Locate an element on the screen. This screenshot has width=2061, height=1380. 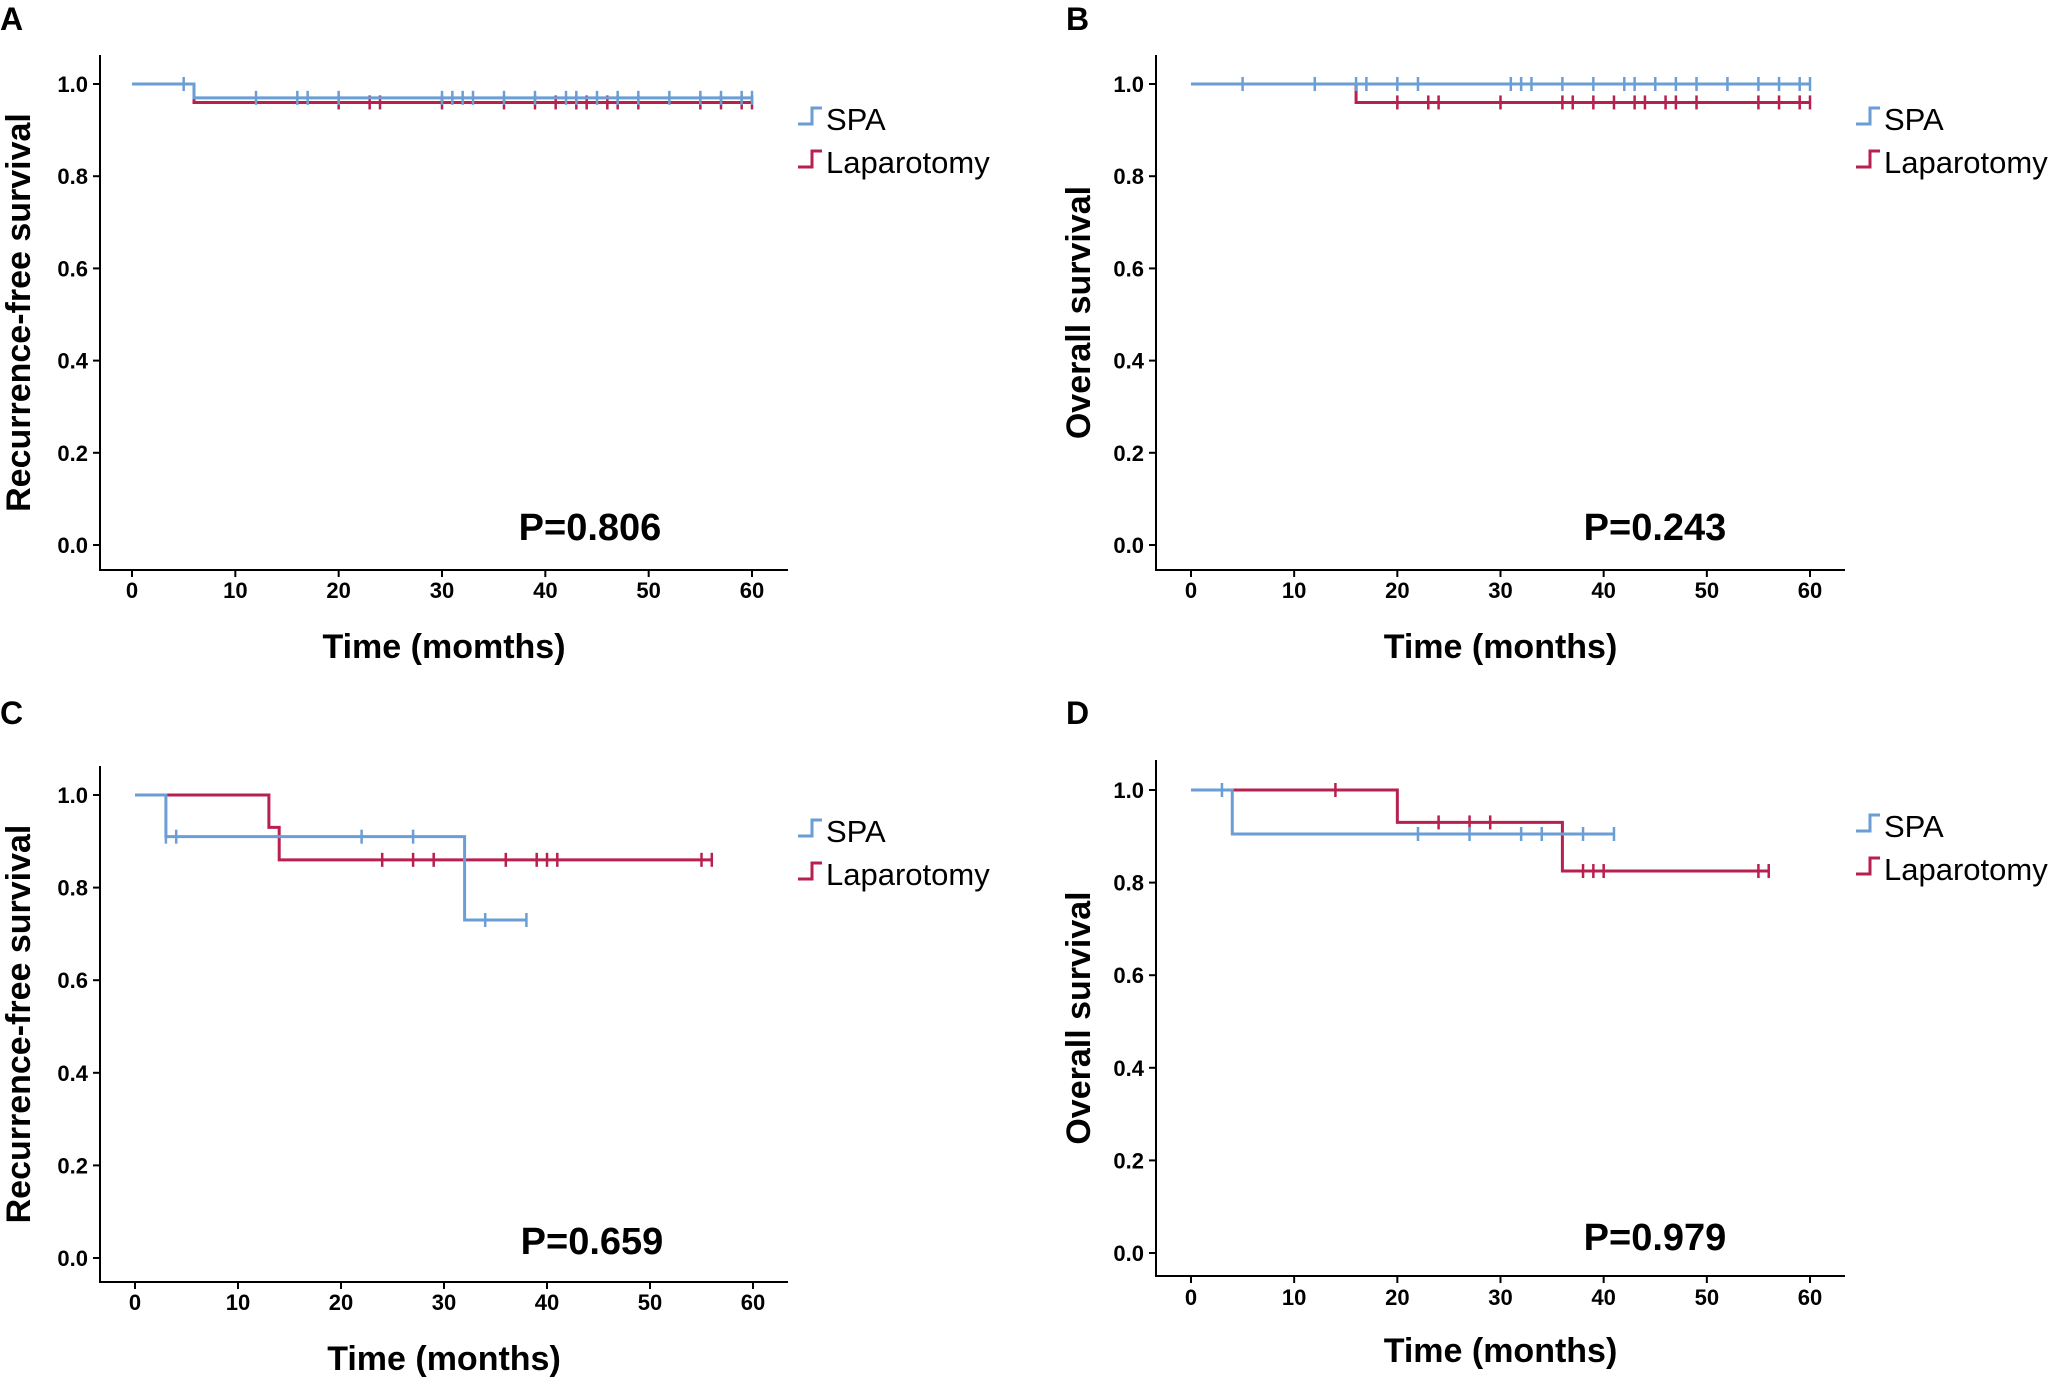
p-value: P=0.659 is located at coordinates (592, 1242).